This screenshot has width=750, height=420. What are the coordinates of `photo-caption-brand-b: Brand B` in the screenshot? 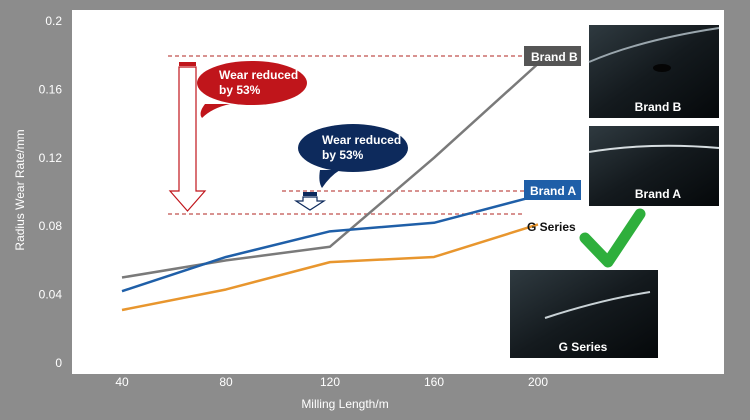 It's located at (658, 107).